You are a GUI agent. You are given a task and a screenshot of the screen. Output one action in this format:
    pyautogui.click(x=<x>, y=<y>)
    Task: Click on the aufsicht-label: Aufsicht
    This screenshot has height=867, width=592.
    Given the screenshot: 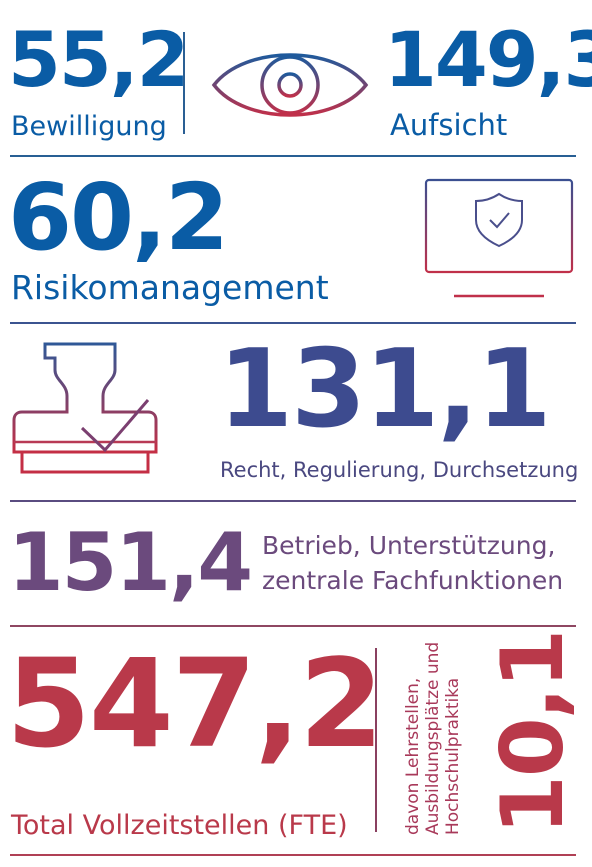 What is the action you would take?
    pyautogui.click(x=449, y=125)
    